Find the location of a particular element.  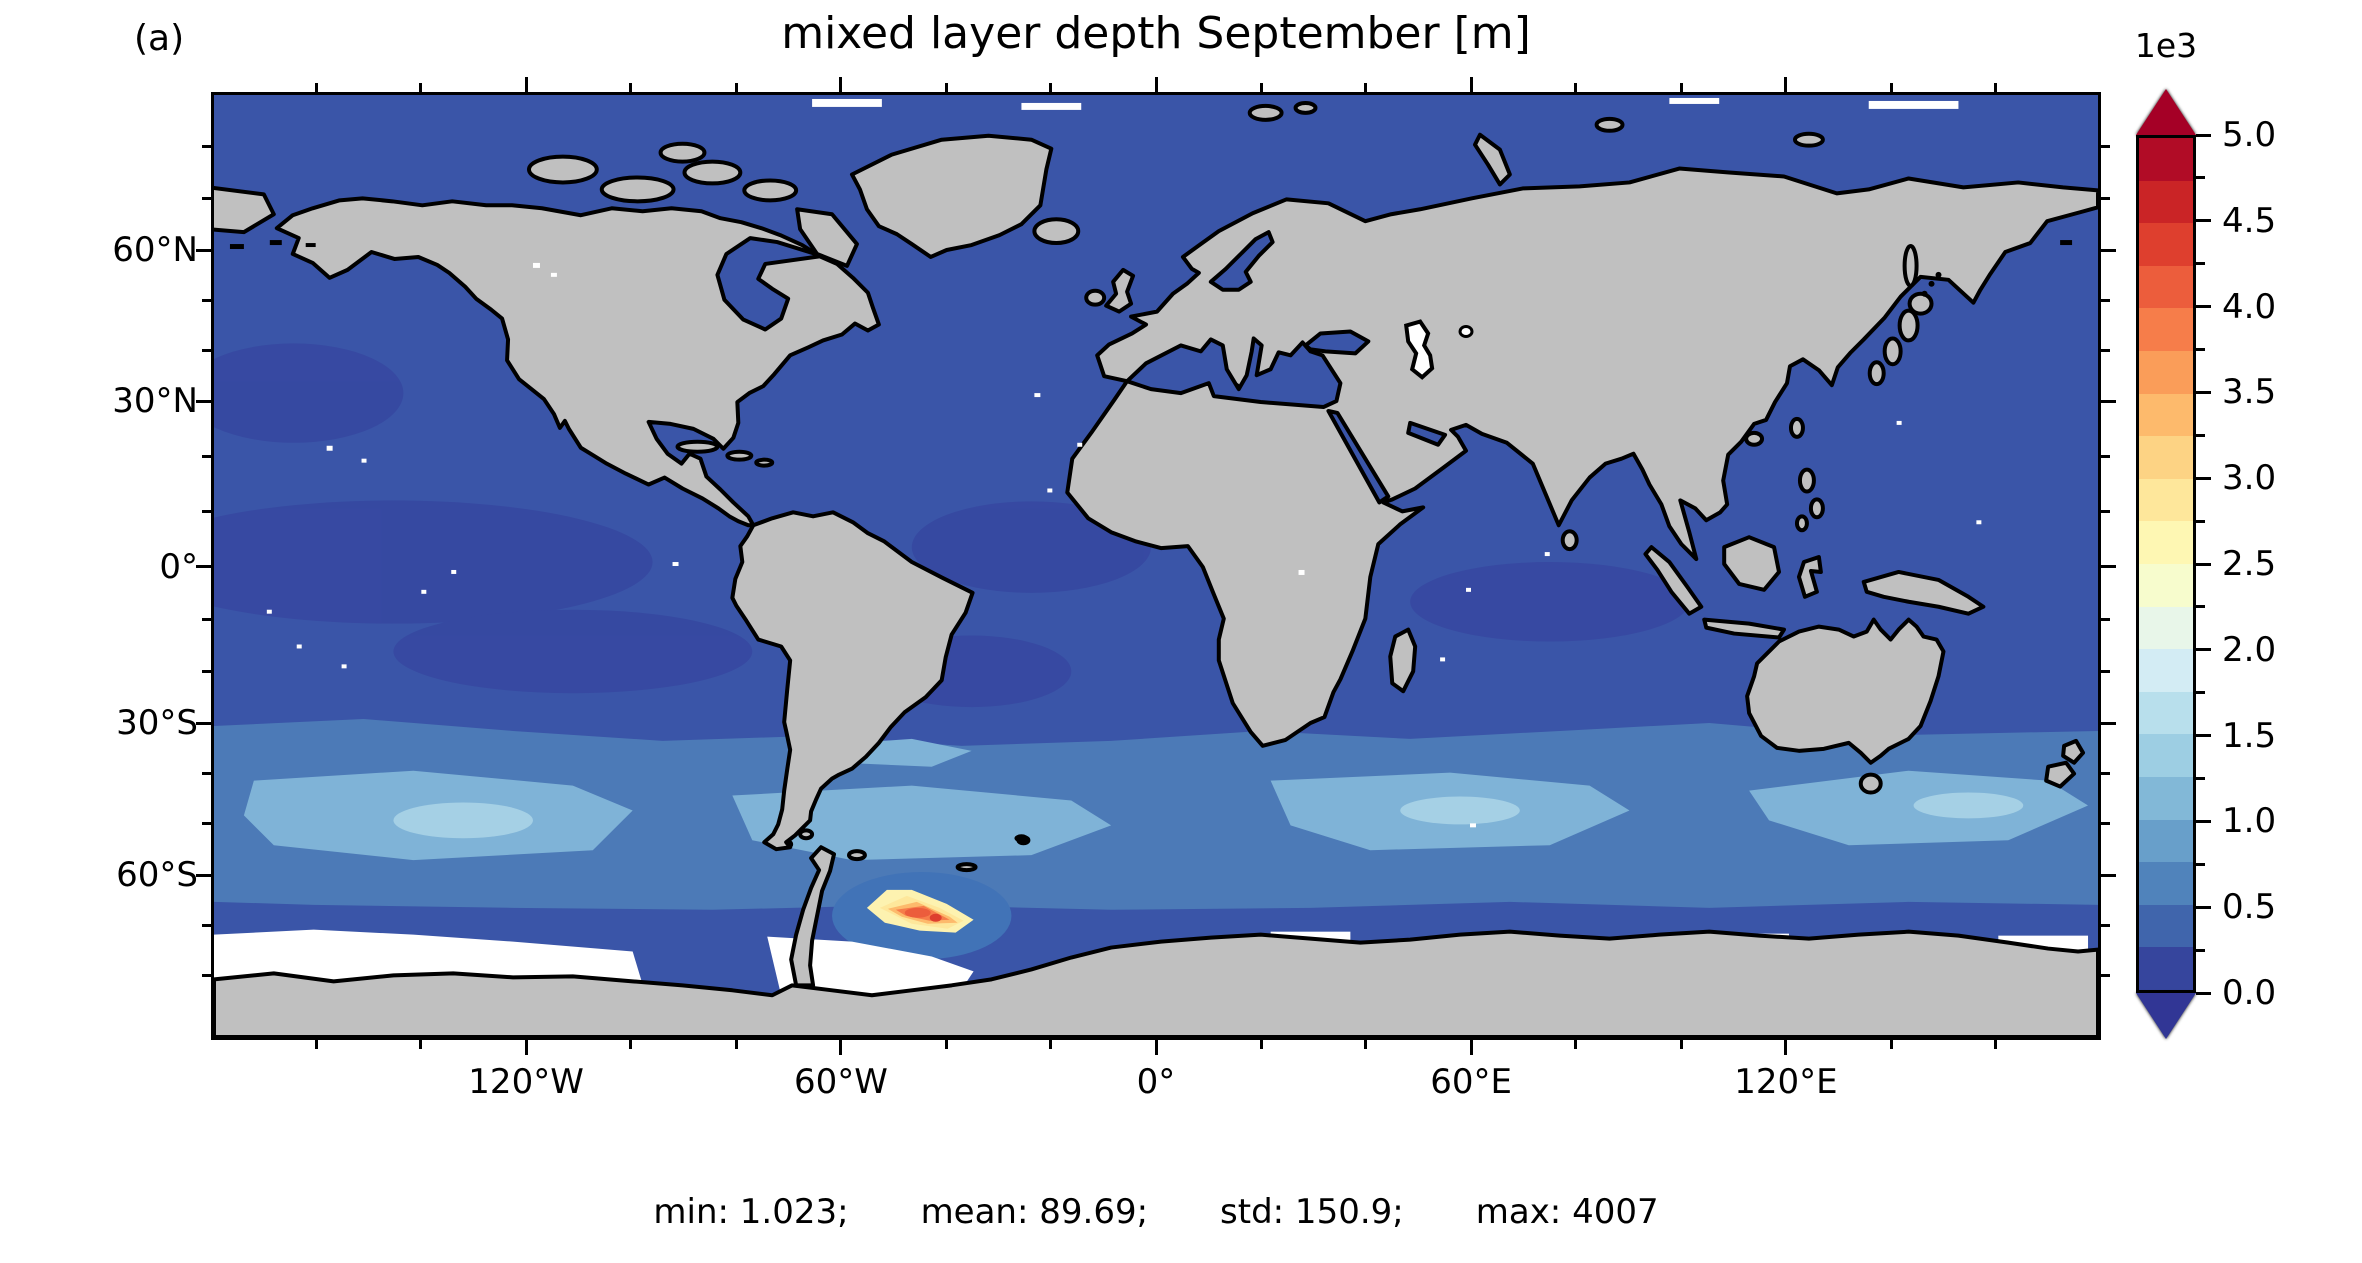

south-georgia is located at coordinates (967, 867).